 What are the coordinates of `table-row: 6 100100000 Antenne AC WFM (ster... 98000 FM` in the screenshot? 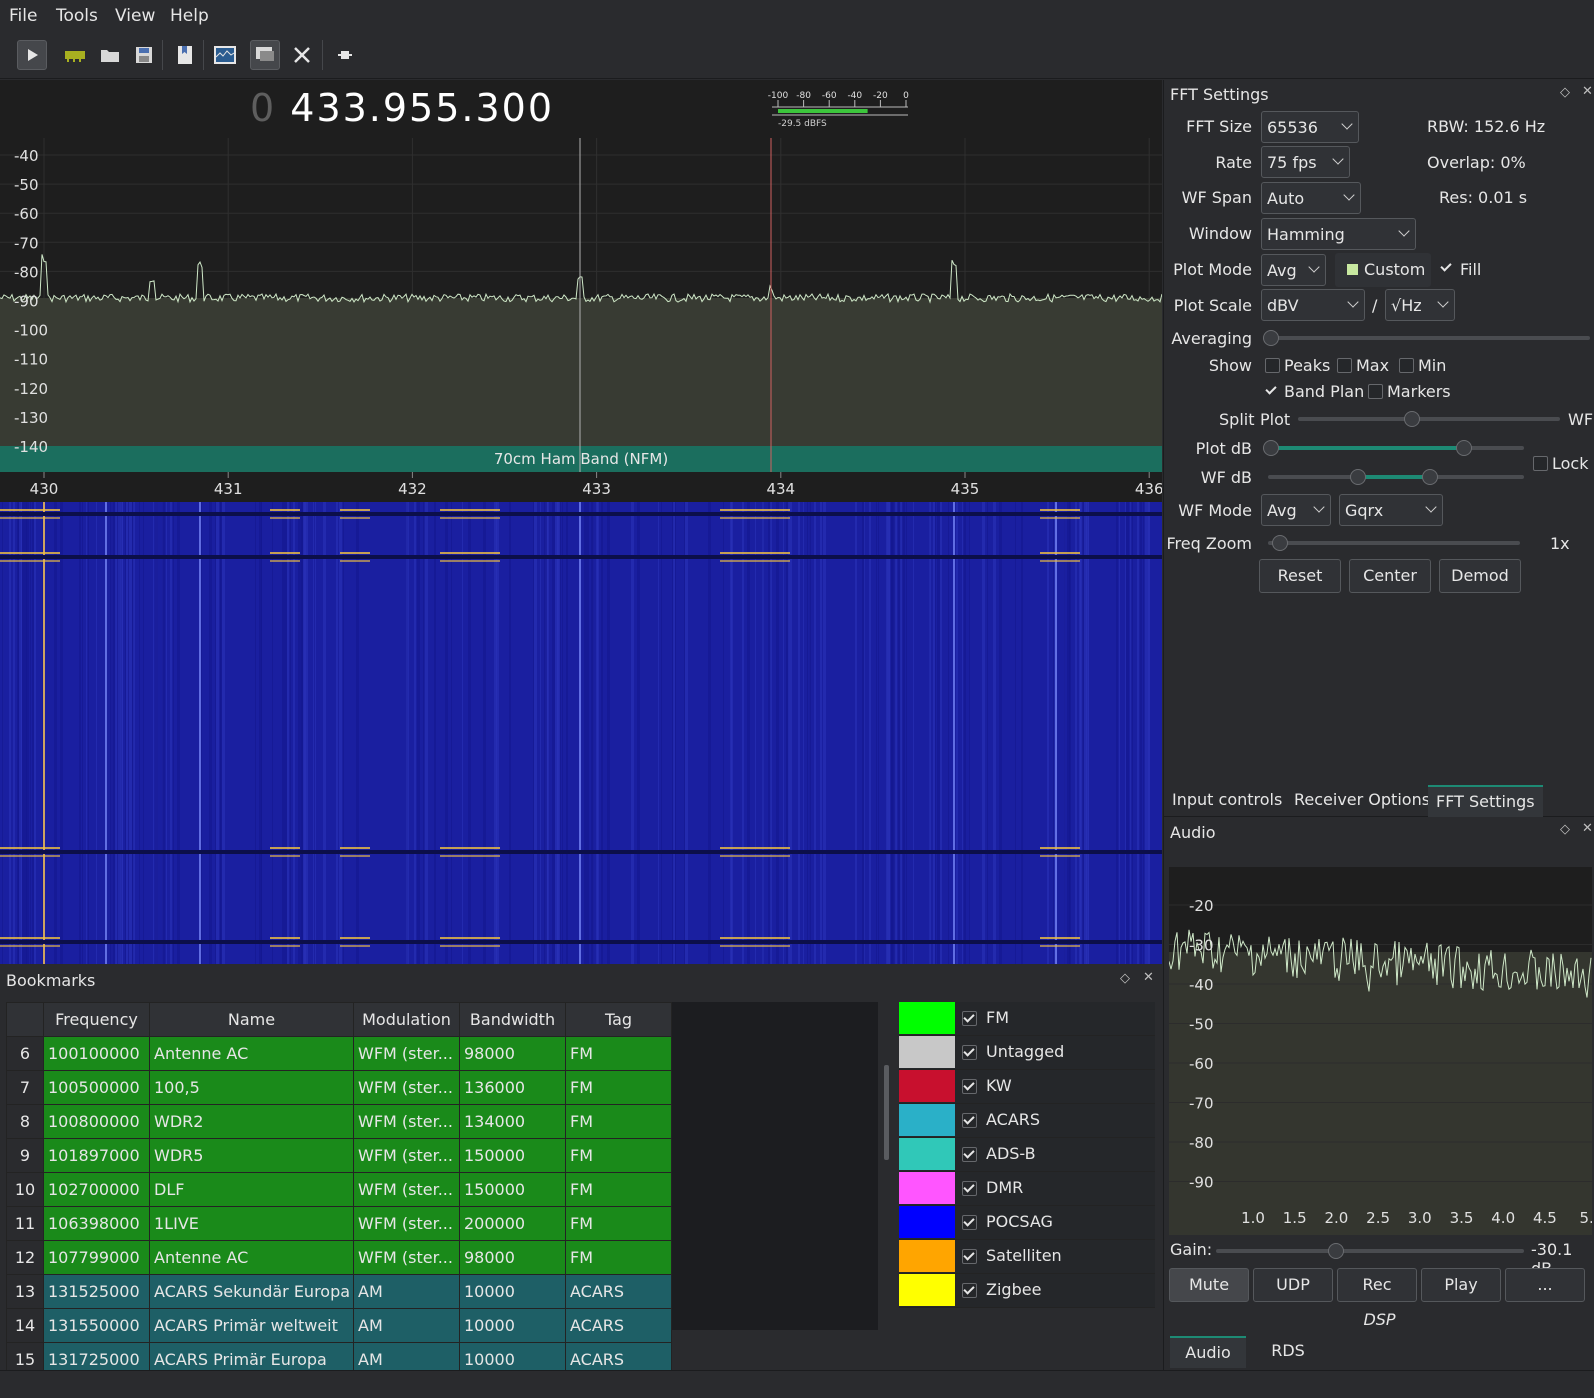 It's located at (339, 1053).